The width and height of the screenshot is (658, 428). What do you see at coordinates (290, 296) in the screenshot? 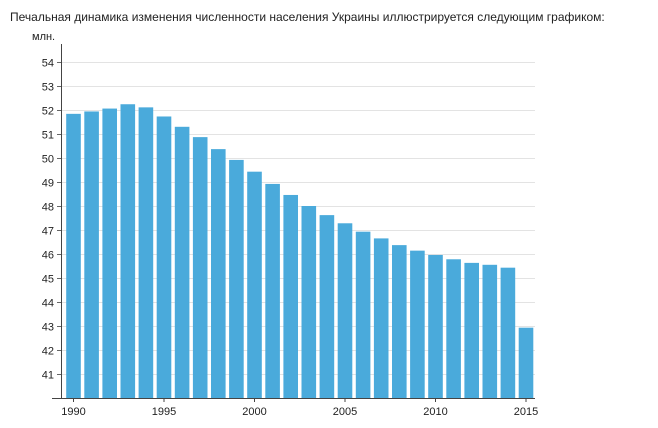
I see `bar-2002` at bounding box center [290, 296].